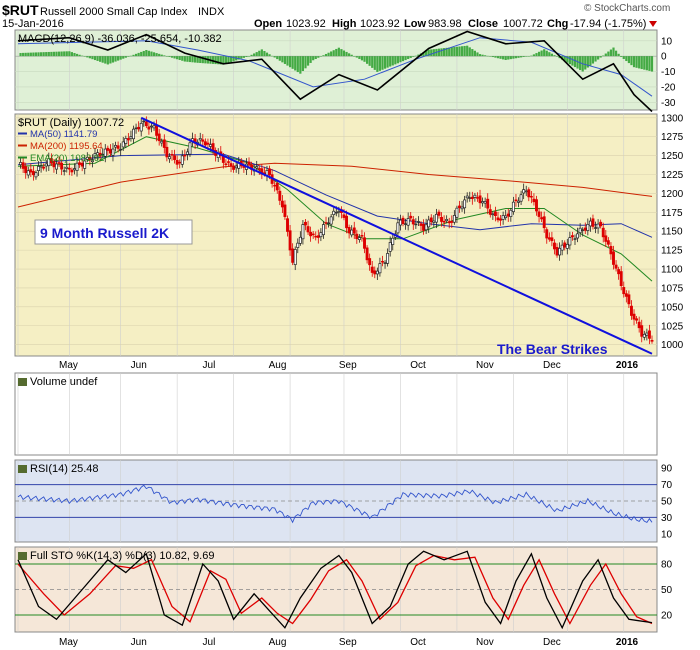 This screenshot has height=650, width=700. I want to click on x-tick-label: Nov, so click(485, 365).